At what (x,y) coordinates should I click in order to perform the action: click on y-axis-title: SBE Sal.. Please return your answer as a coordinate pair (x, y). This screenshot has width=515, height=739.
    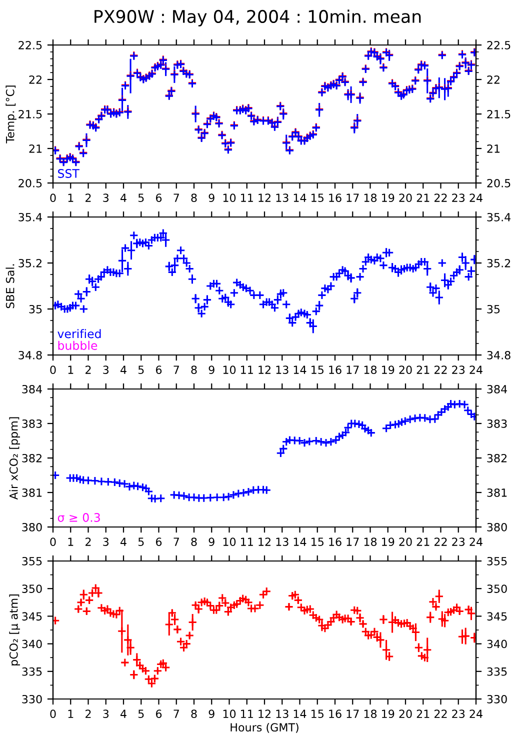
    Looking at the image, I should click on (10, 286).